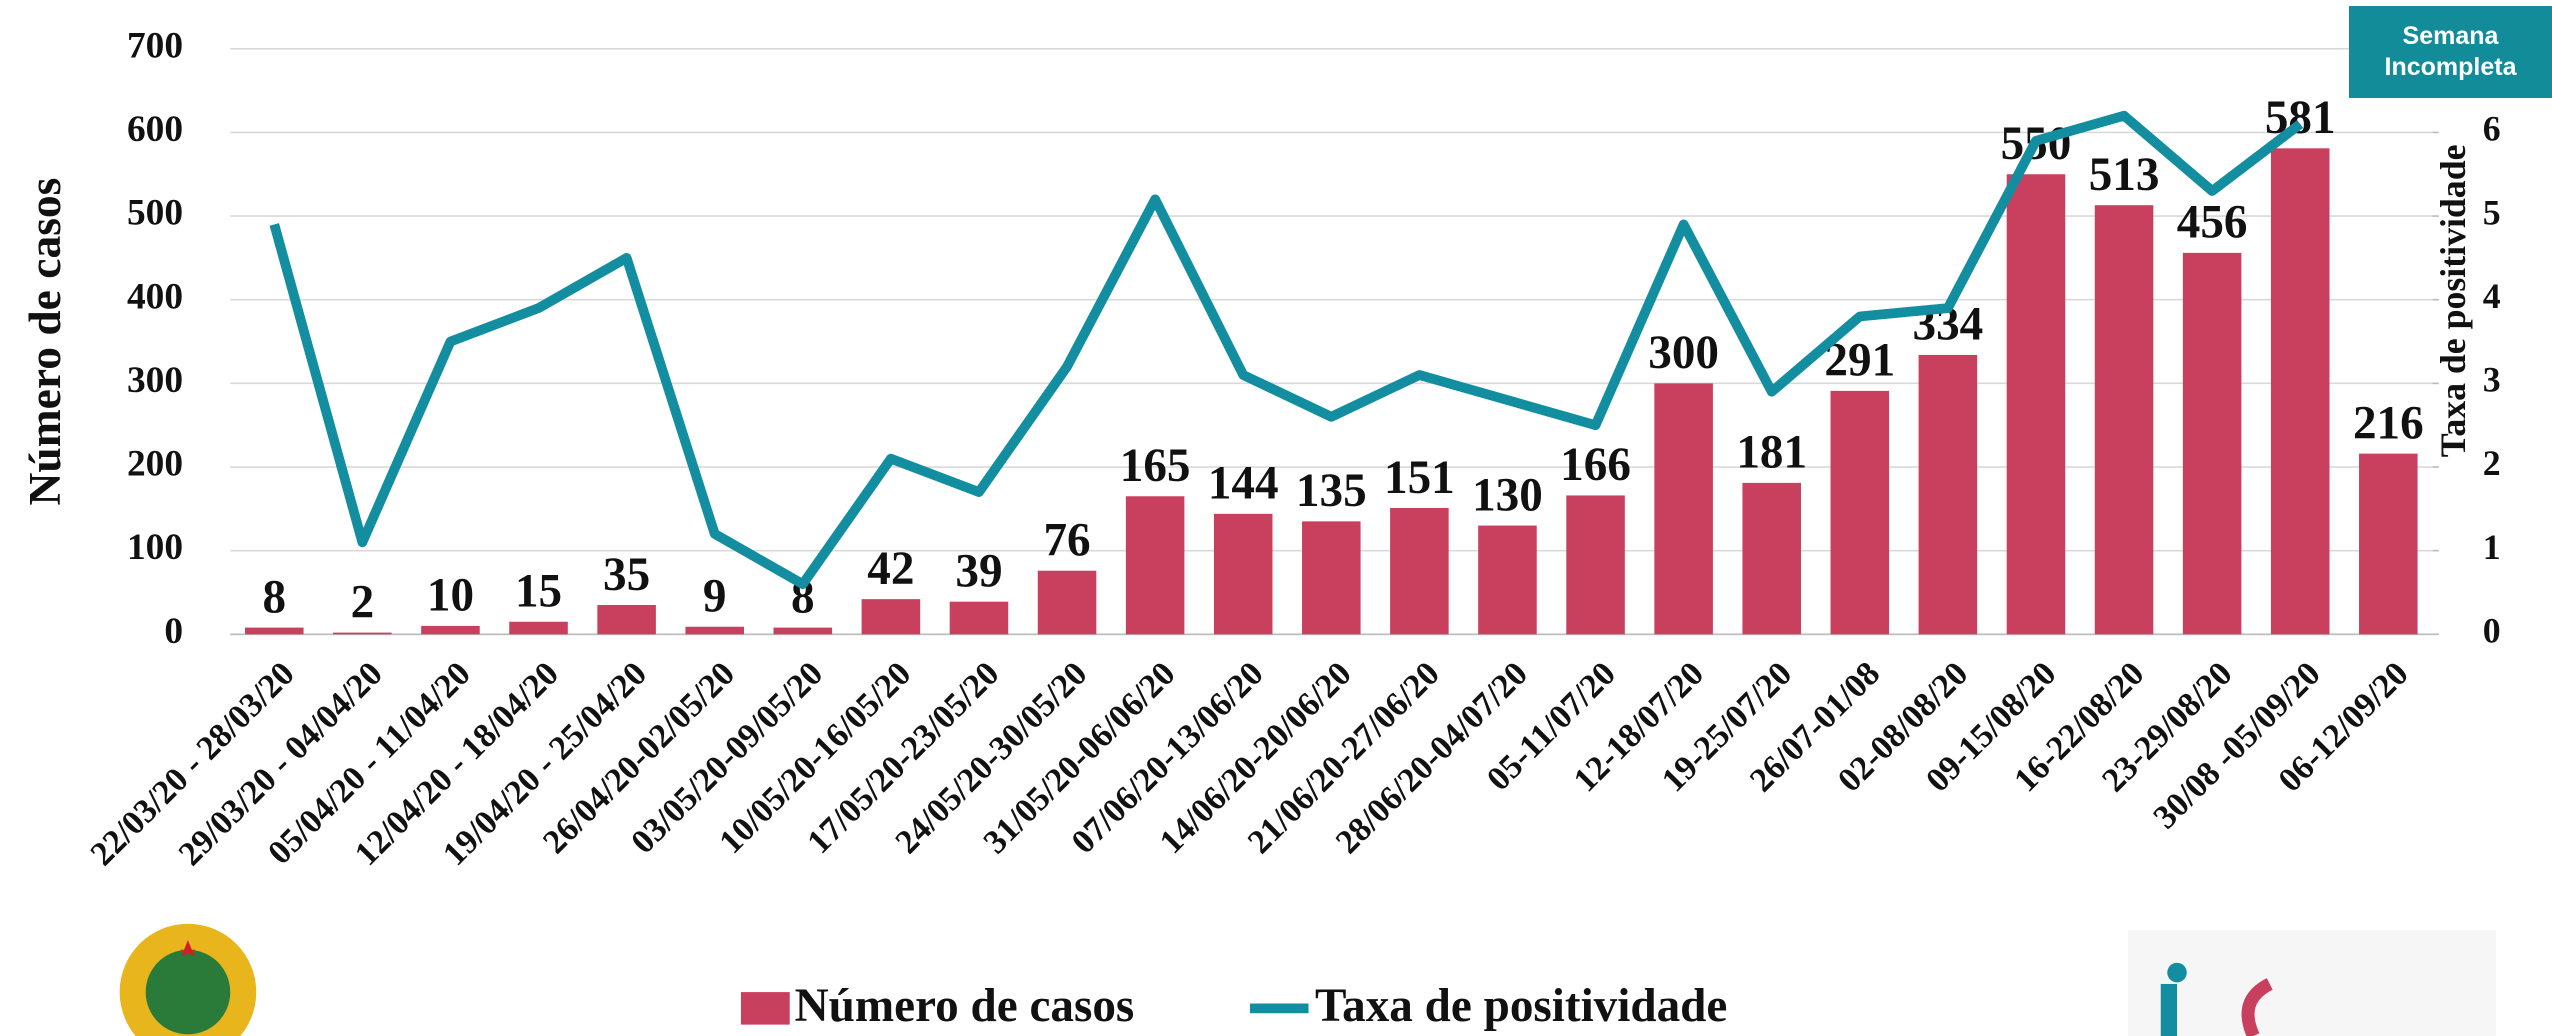 The image size is (2552, 1036). Describe the element at coordinates (1507, 495) in the screenshot. I see `data-label: 130` at that location.